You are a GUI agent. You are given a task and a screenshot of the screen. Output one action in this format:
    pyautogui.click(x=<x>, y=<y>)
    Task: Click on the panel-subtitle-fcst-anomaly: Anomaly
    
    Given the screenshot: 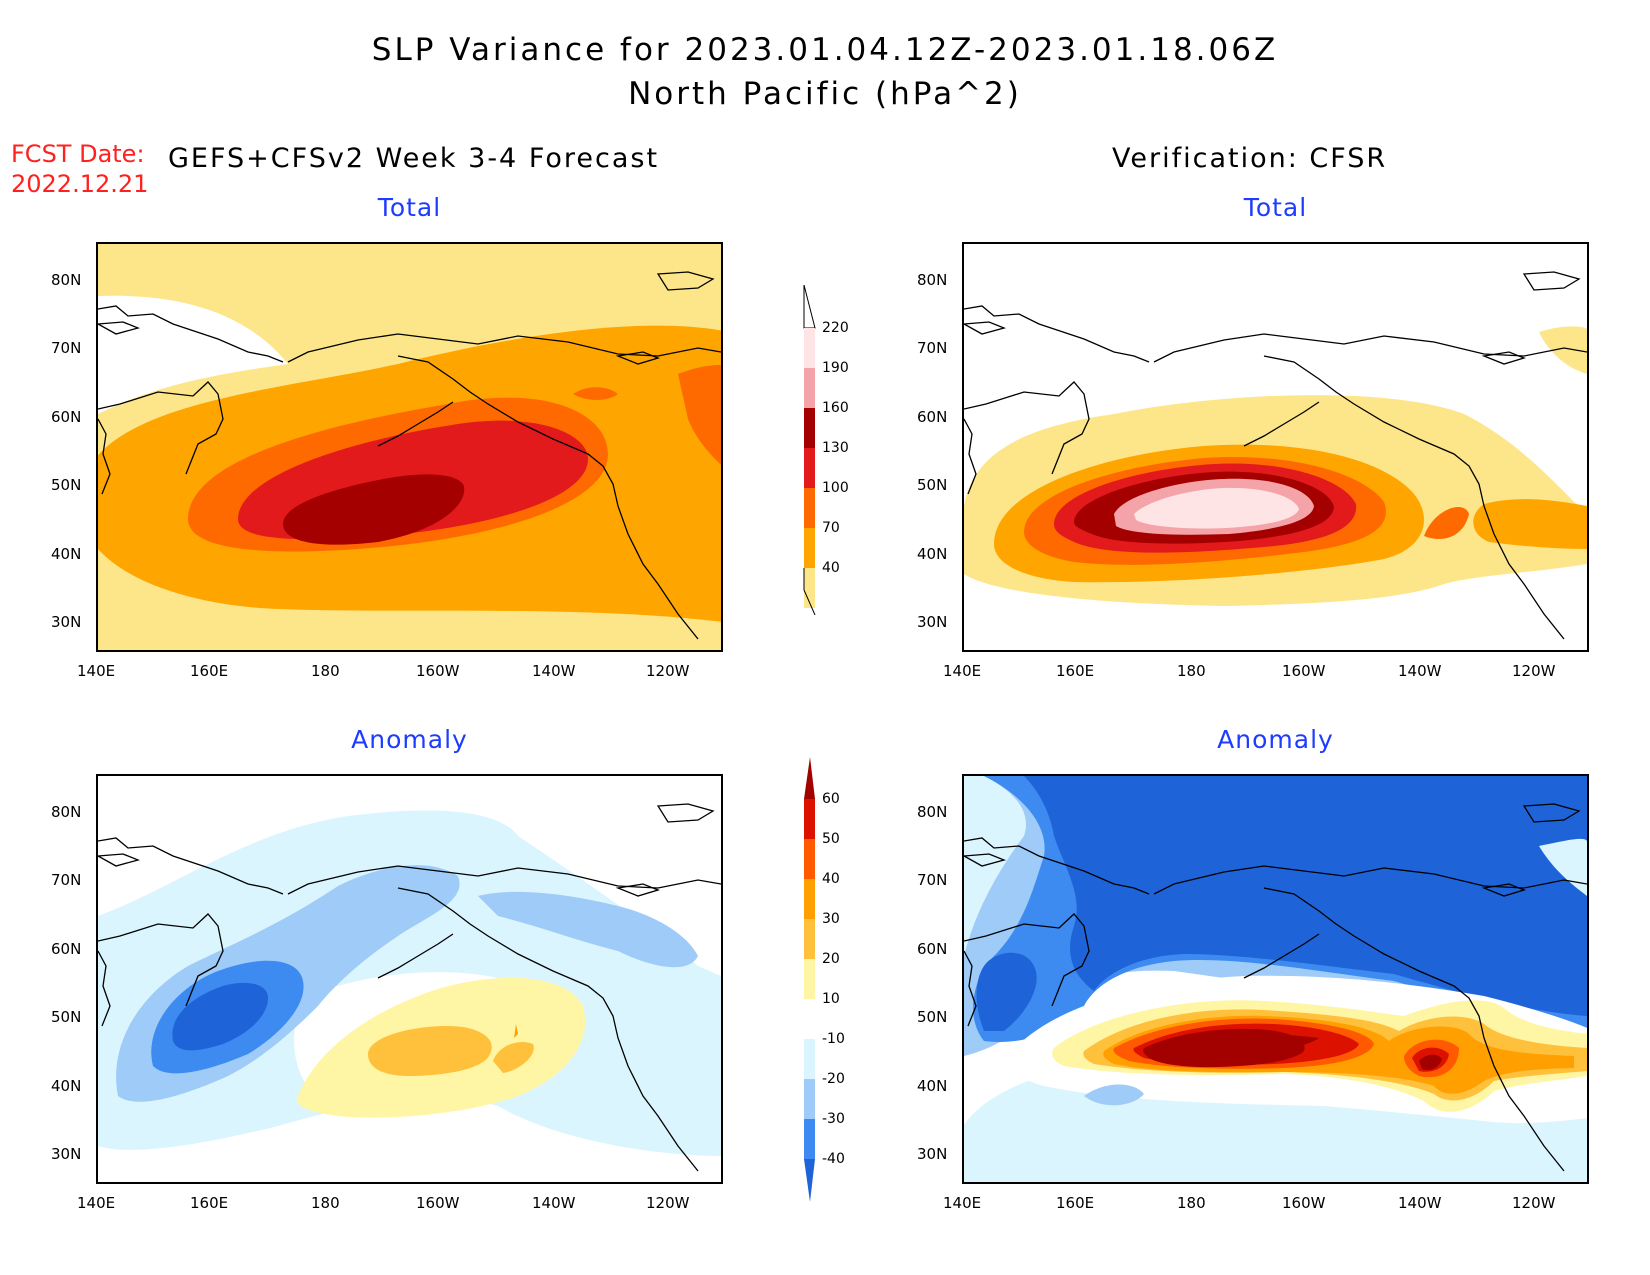 What is the action you would take?
    pyautogui.click(x=409, y=739)
    